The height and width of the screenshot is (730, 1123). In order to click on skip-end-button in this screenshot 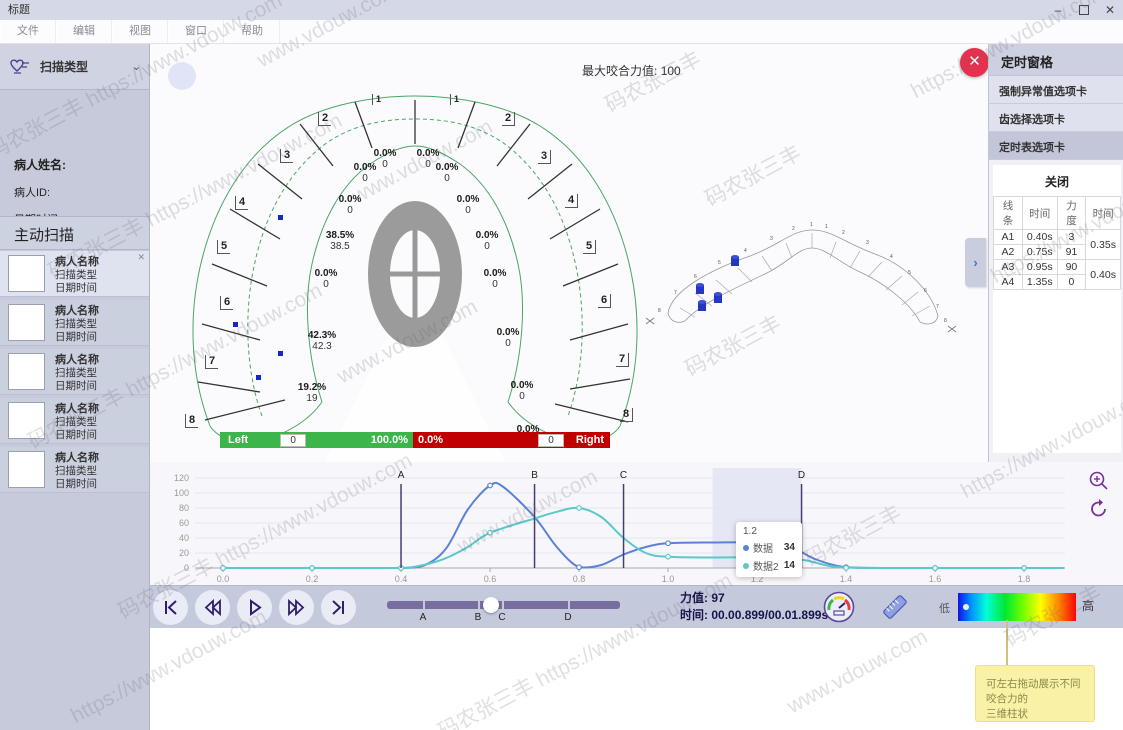, I will do `click(338, 607)`.